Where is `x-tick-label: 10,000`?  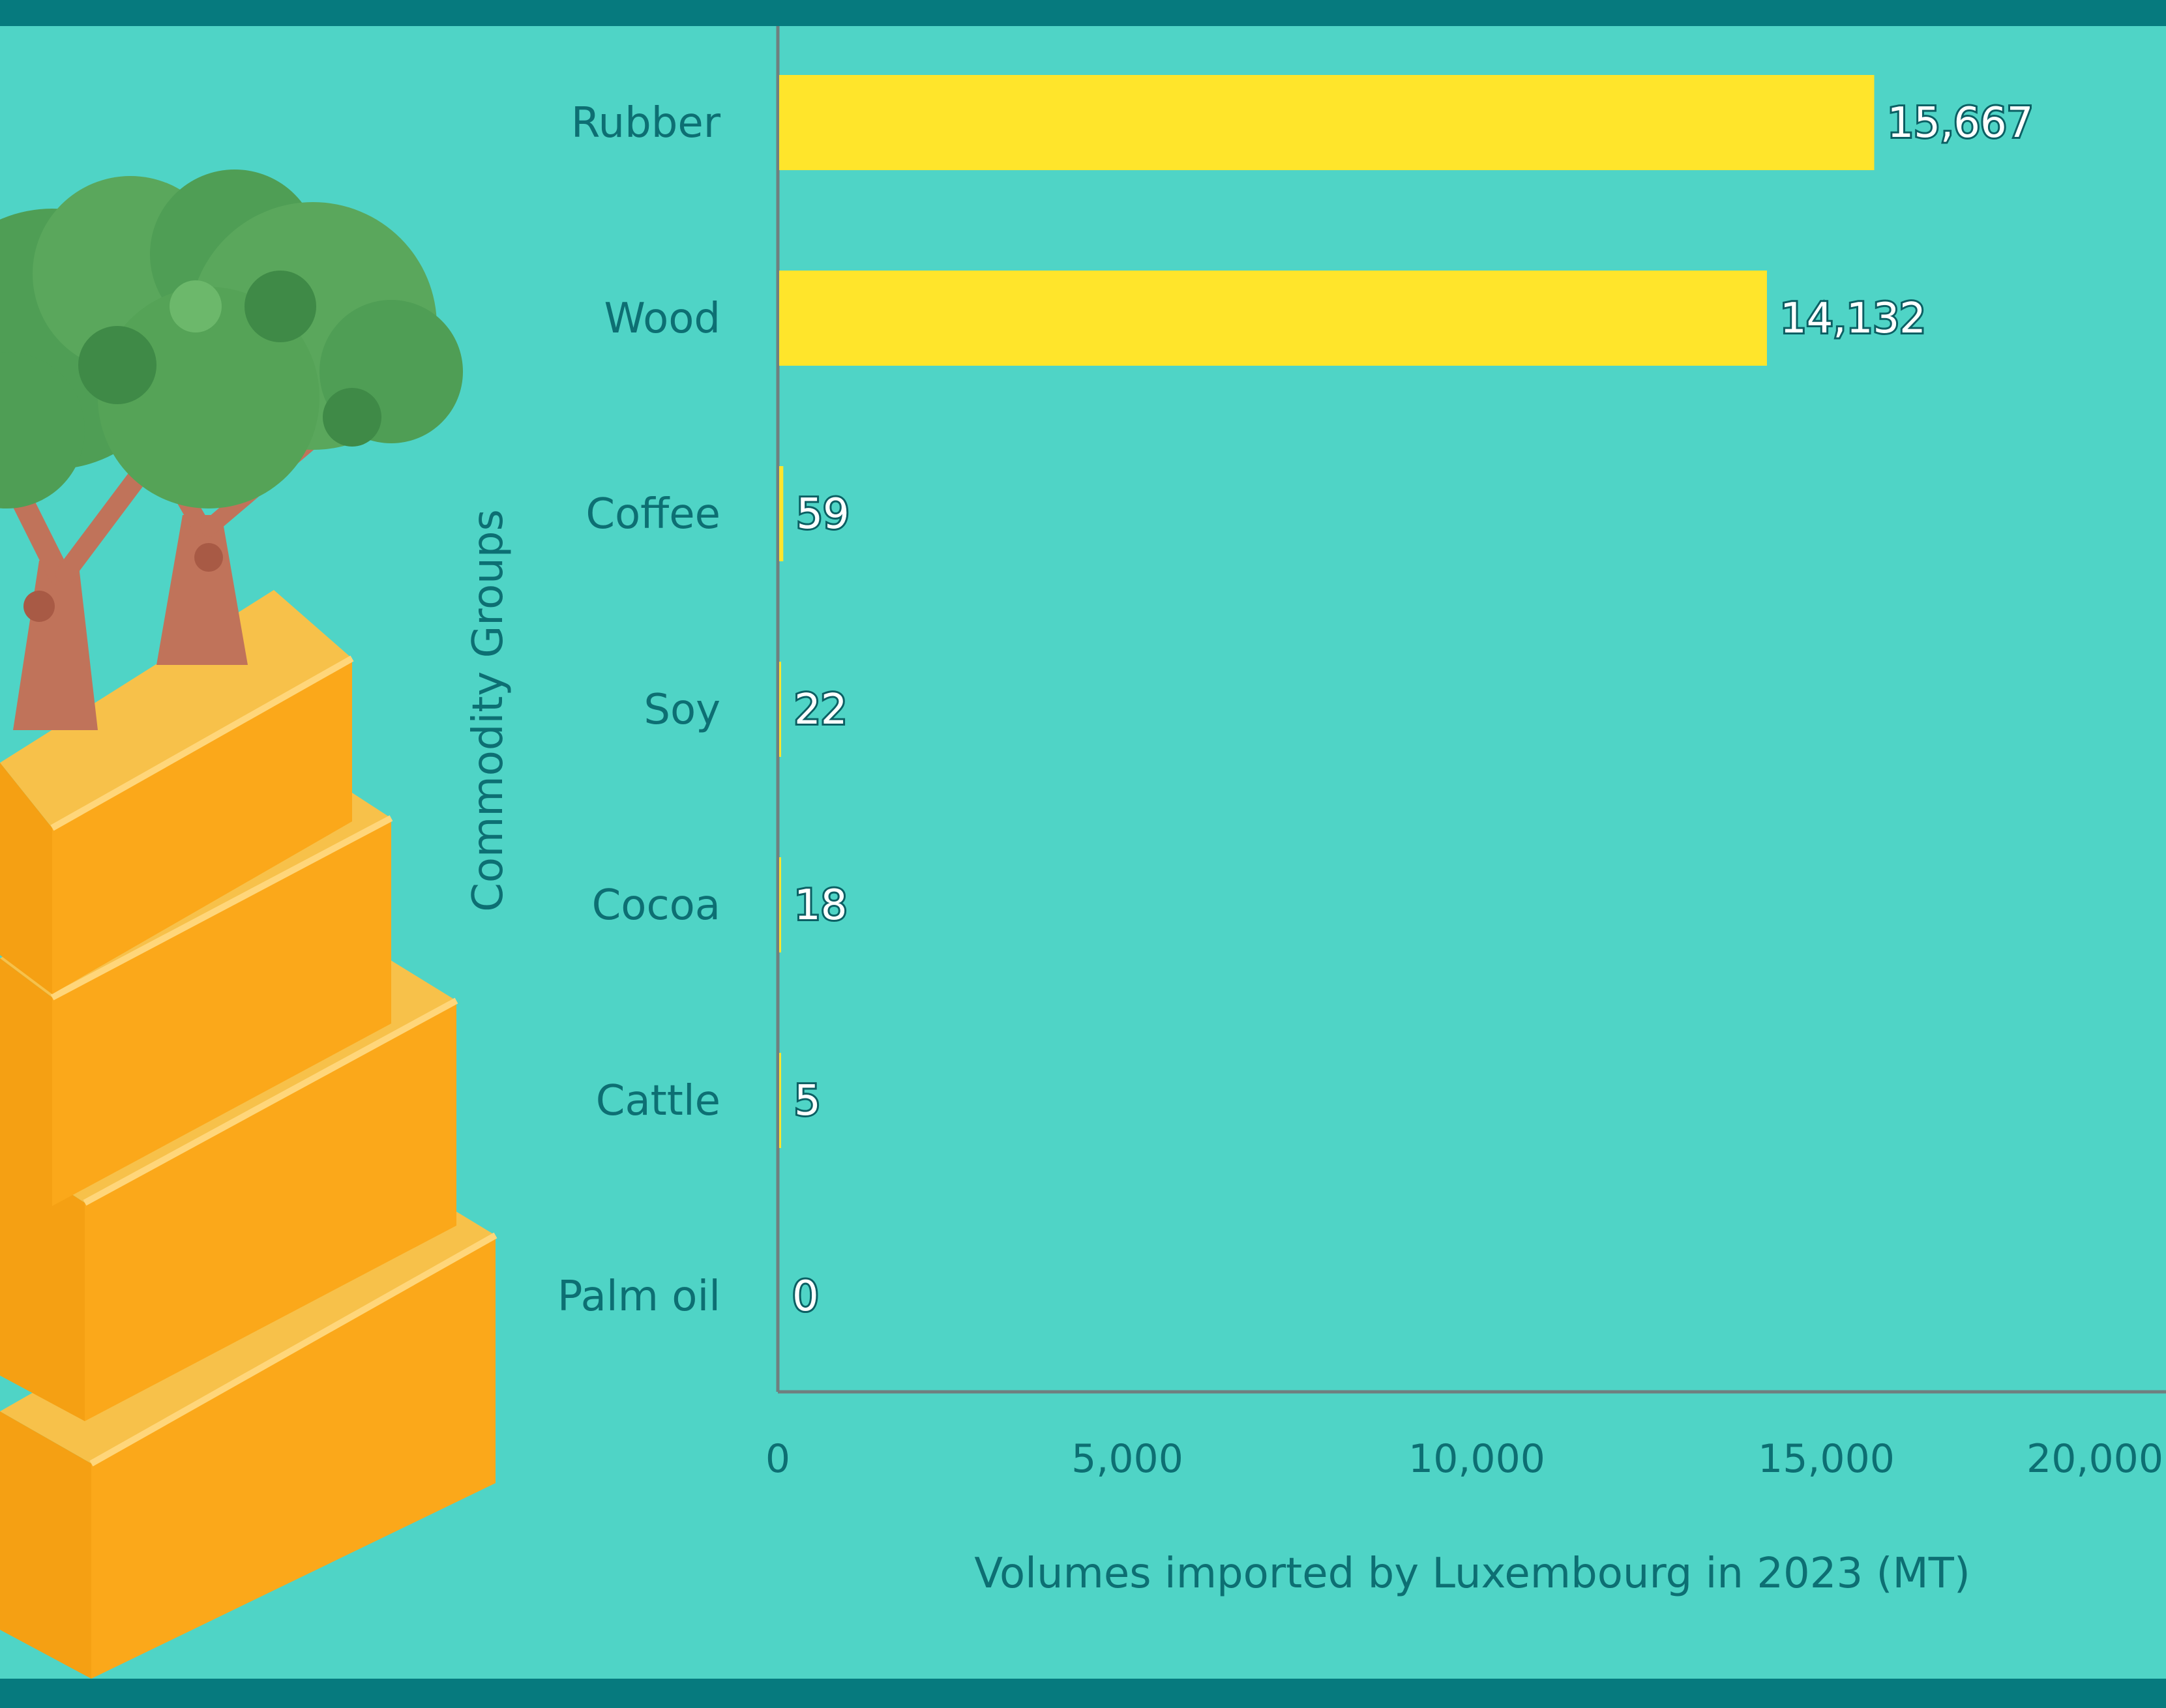 x-tick-label: 10,000 is located at coordinates (1476, 1459).